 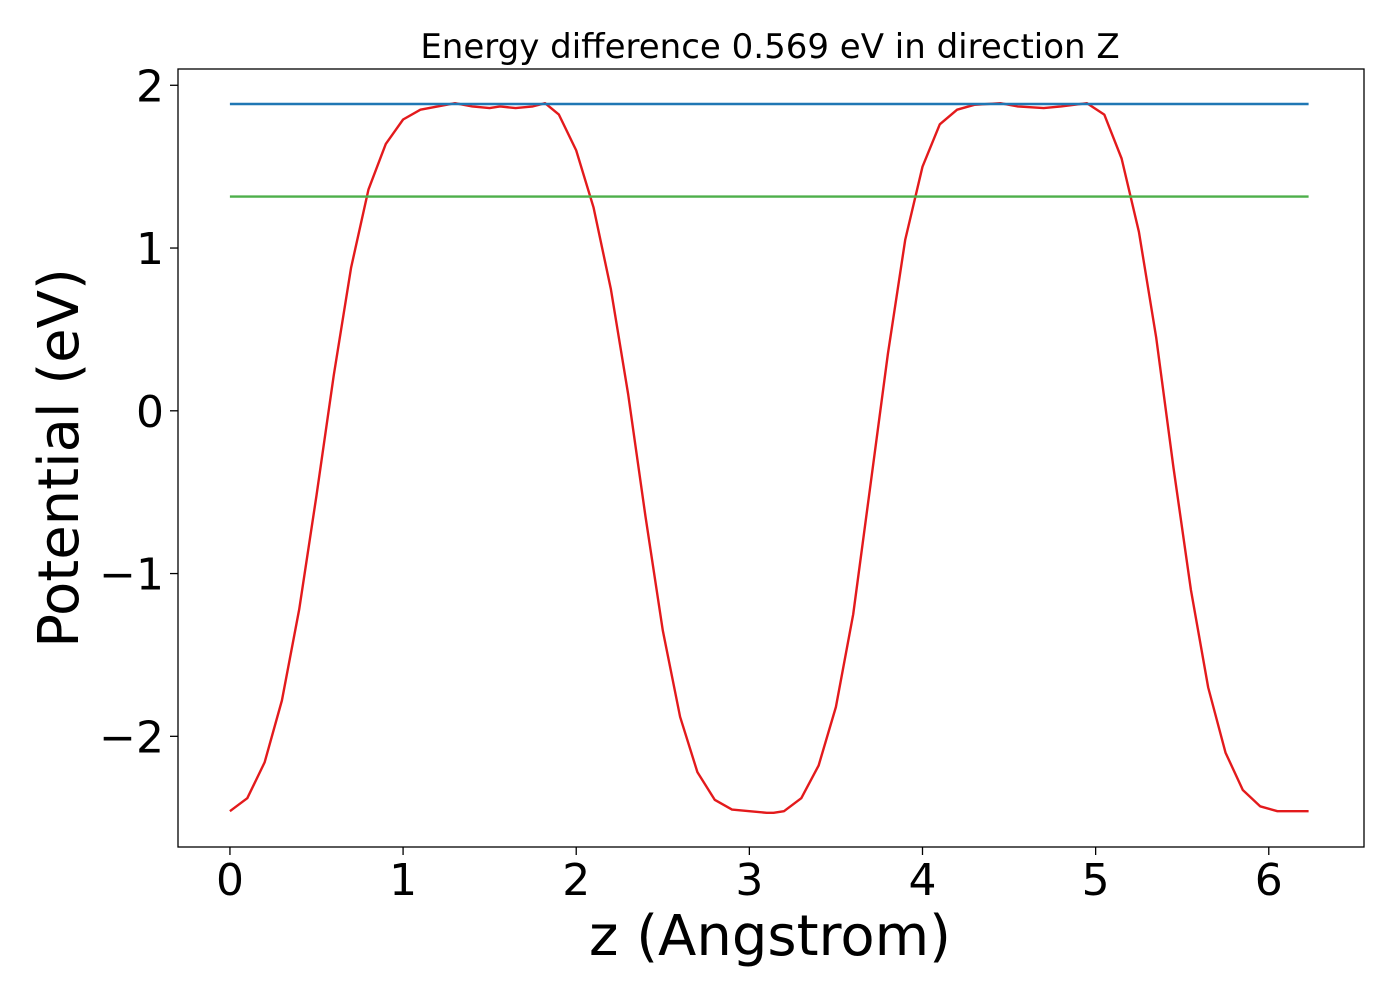 I want to click on x-tick-label: 1, so click(x=403, y=880).